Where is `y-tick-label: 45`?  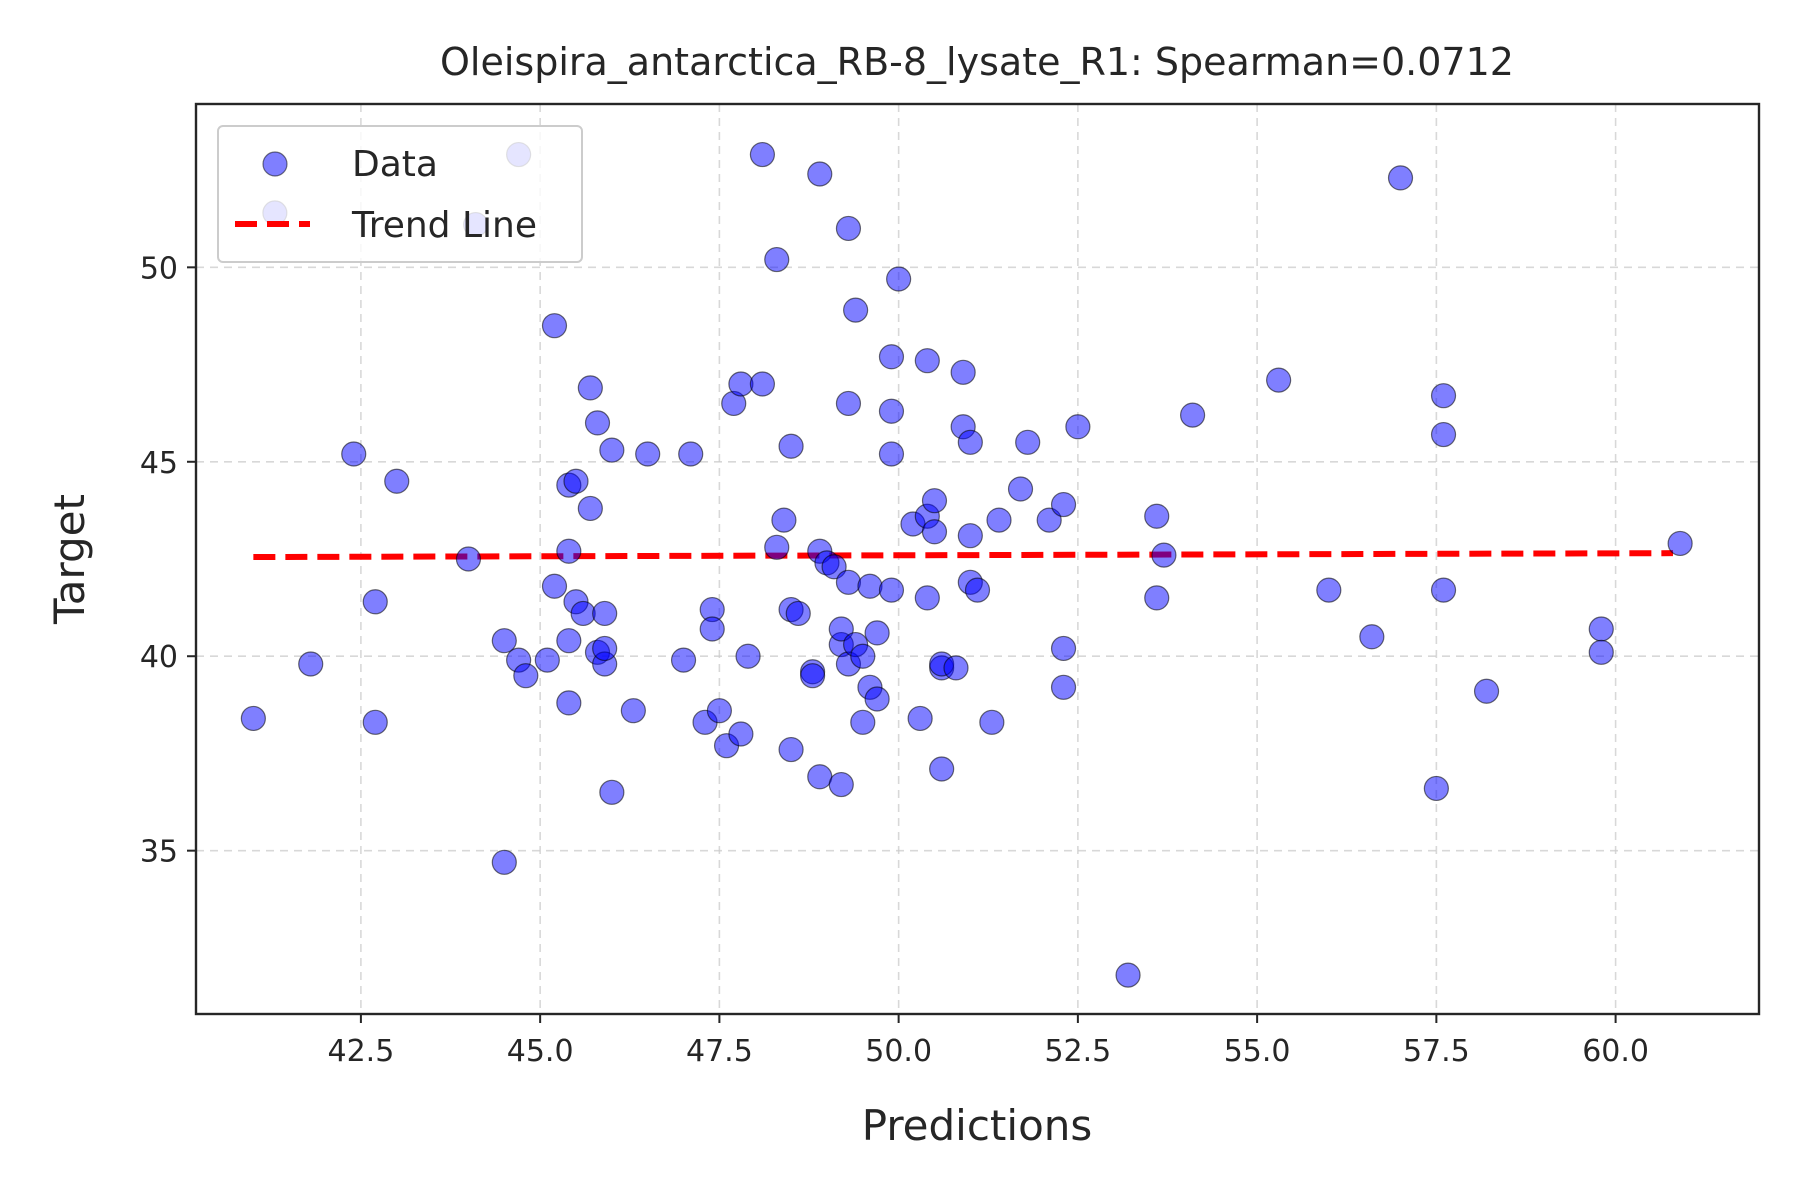 y-tick-label: 45 is located at coordinates (159, 463).